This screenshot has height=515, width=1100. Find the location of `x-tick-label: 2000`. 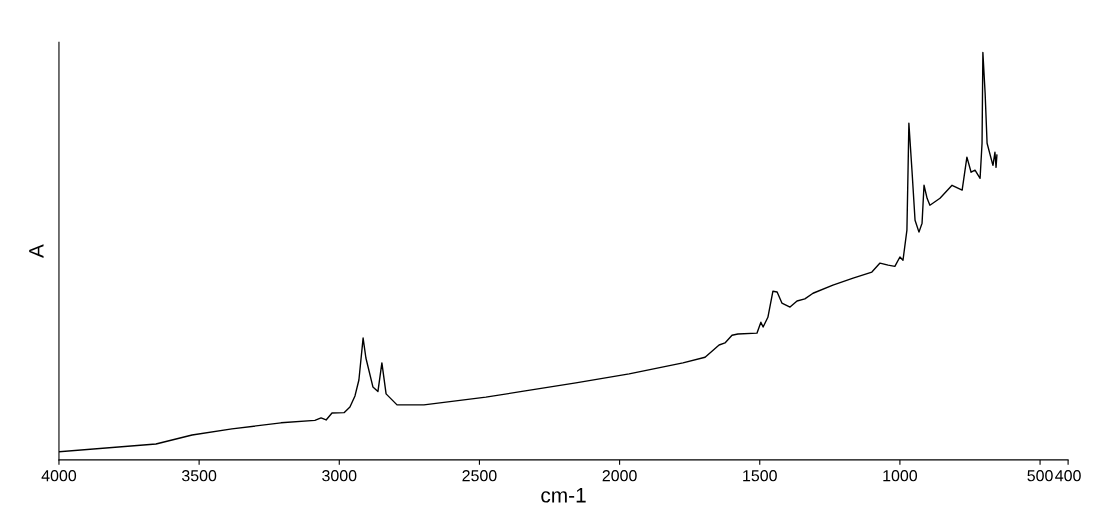

x-tick-label: 2000 is located at coordinates (619, 476).